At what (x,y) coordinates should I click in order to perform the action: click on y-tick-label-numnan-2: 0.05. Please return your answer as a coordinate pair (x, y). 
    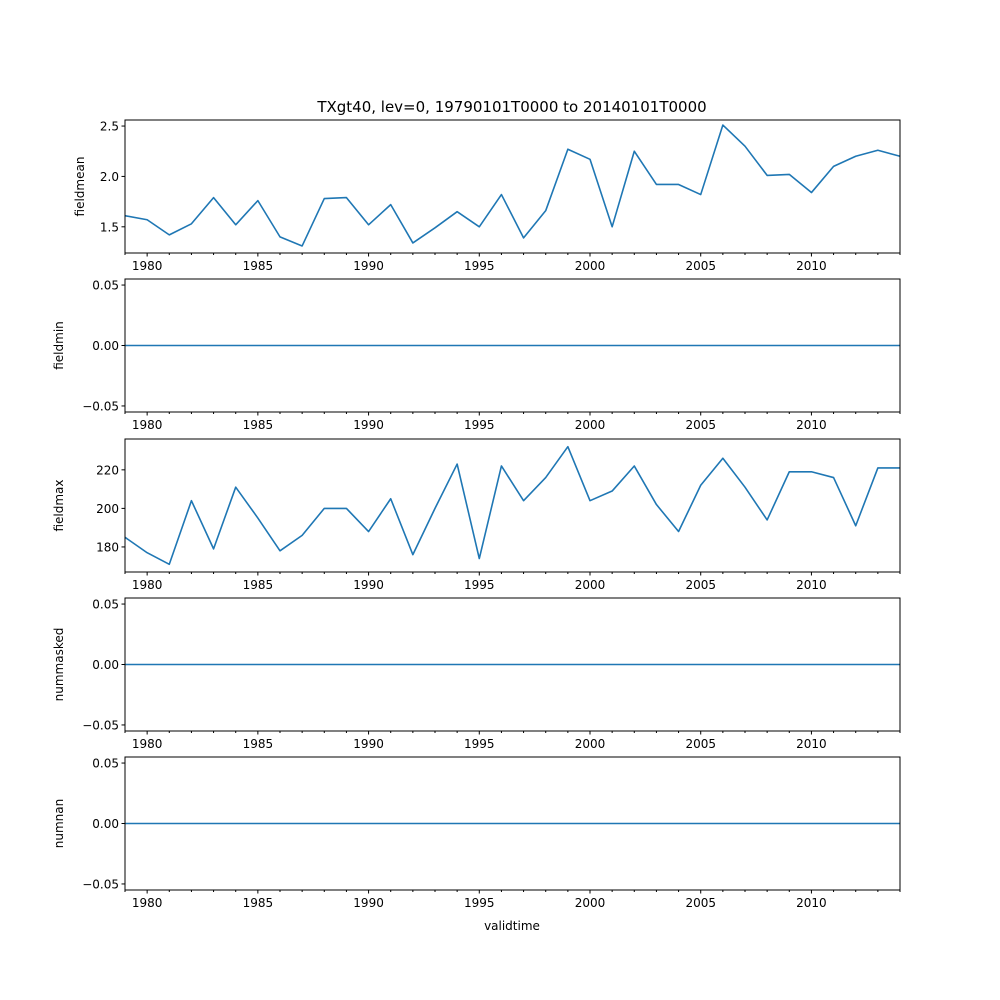
    Looking at the image, I should click on (105, 764).